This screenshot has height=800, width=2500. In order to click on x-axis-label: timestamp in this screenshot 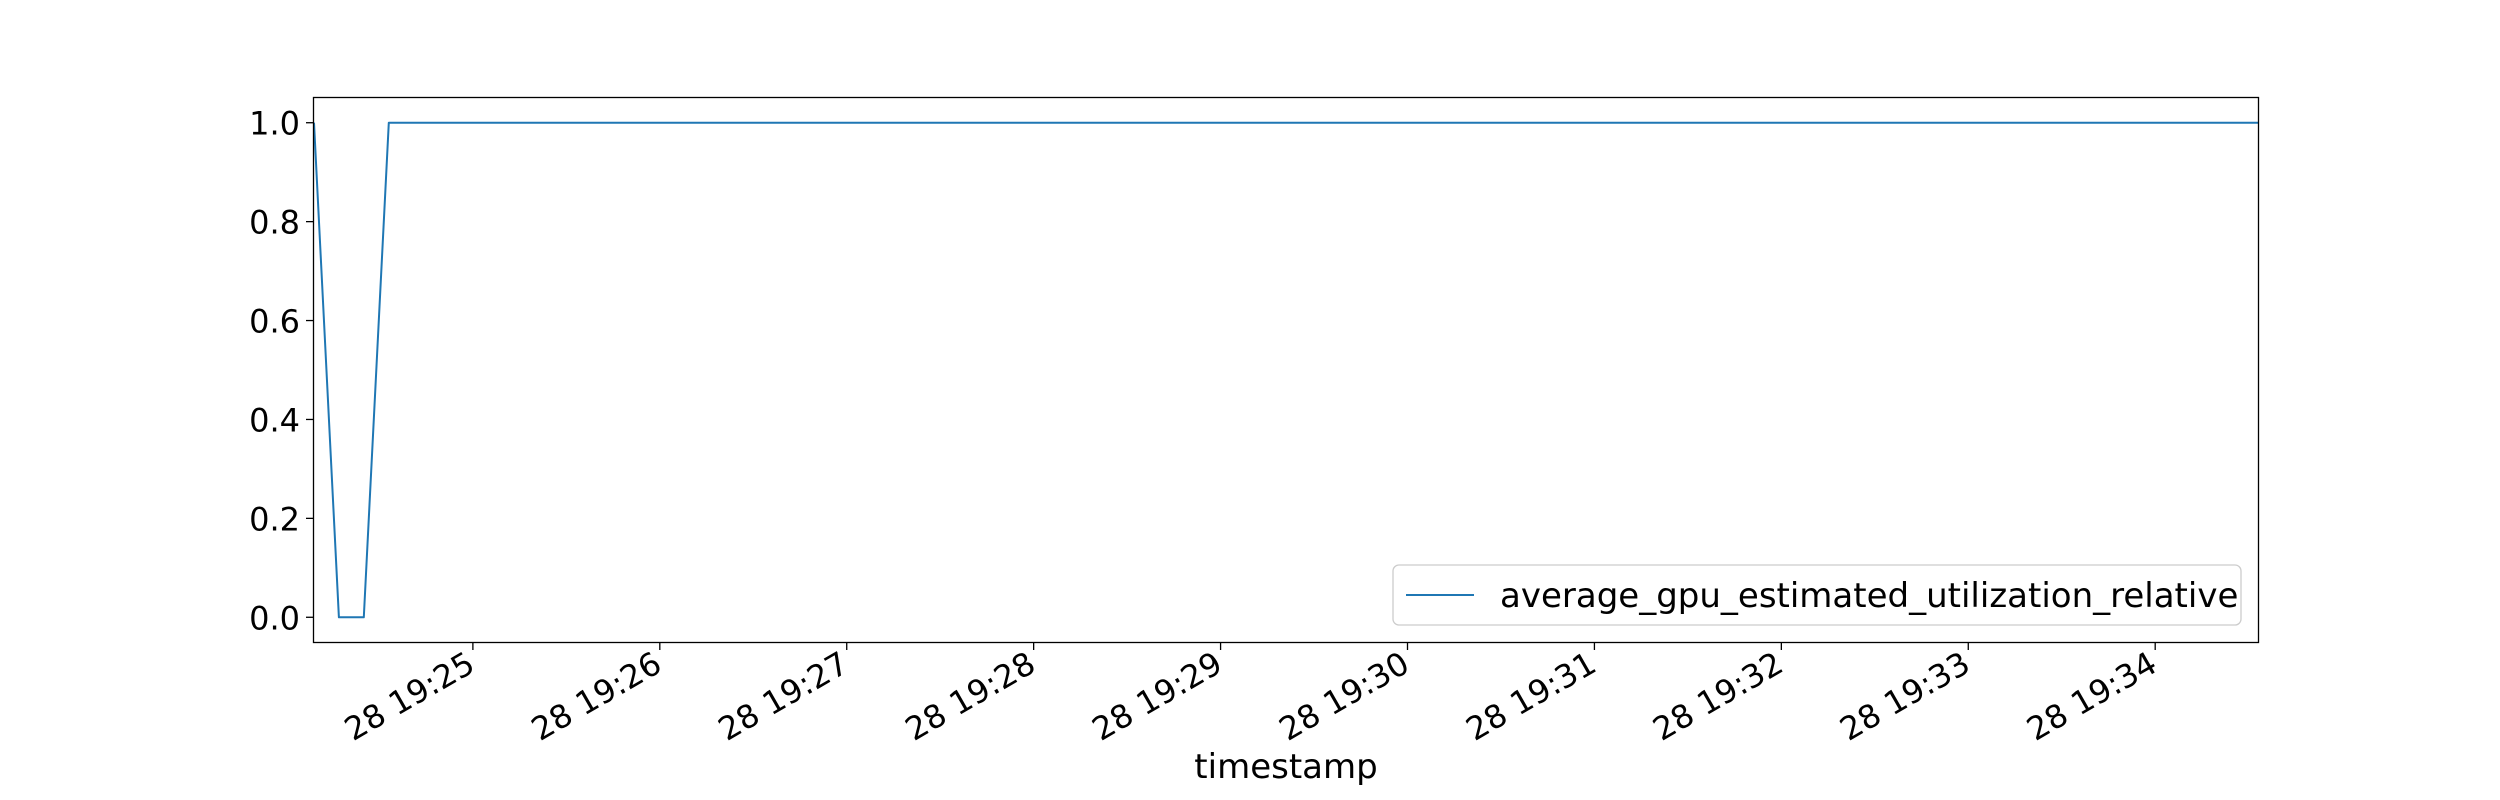, I will do `click(1285, 767)`.